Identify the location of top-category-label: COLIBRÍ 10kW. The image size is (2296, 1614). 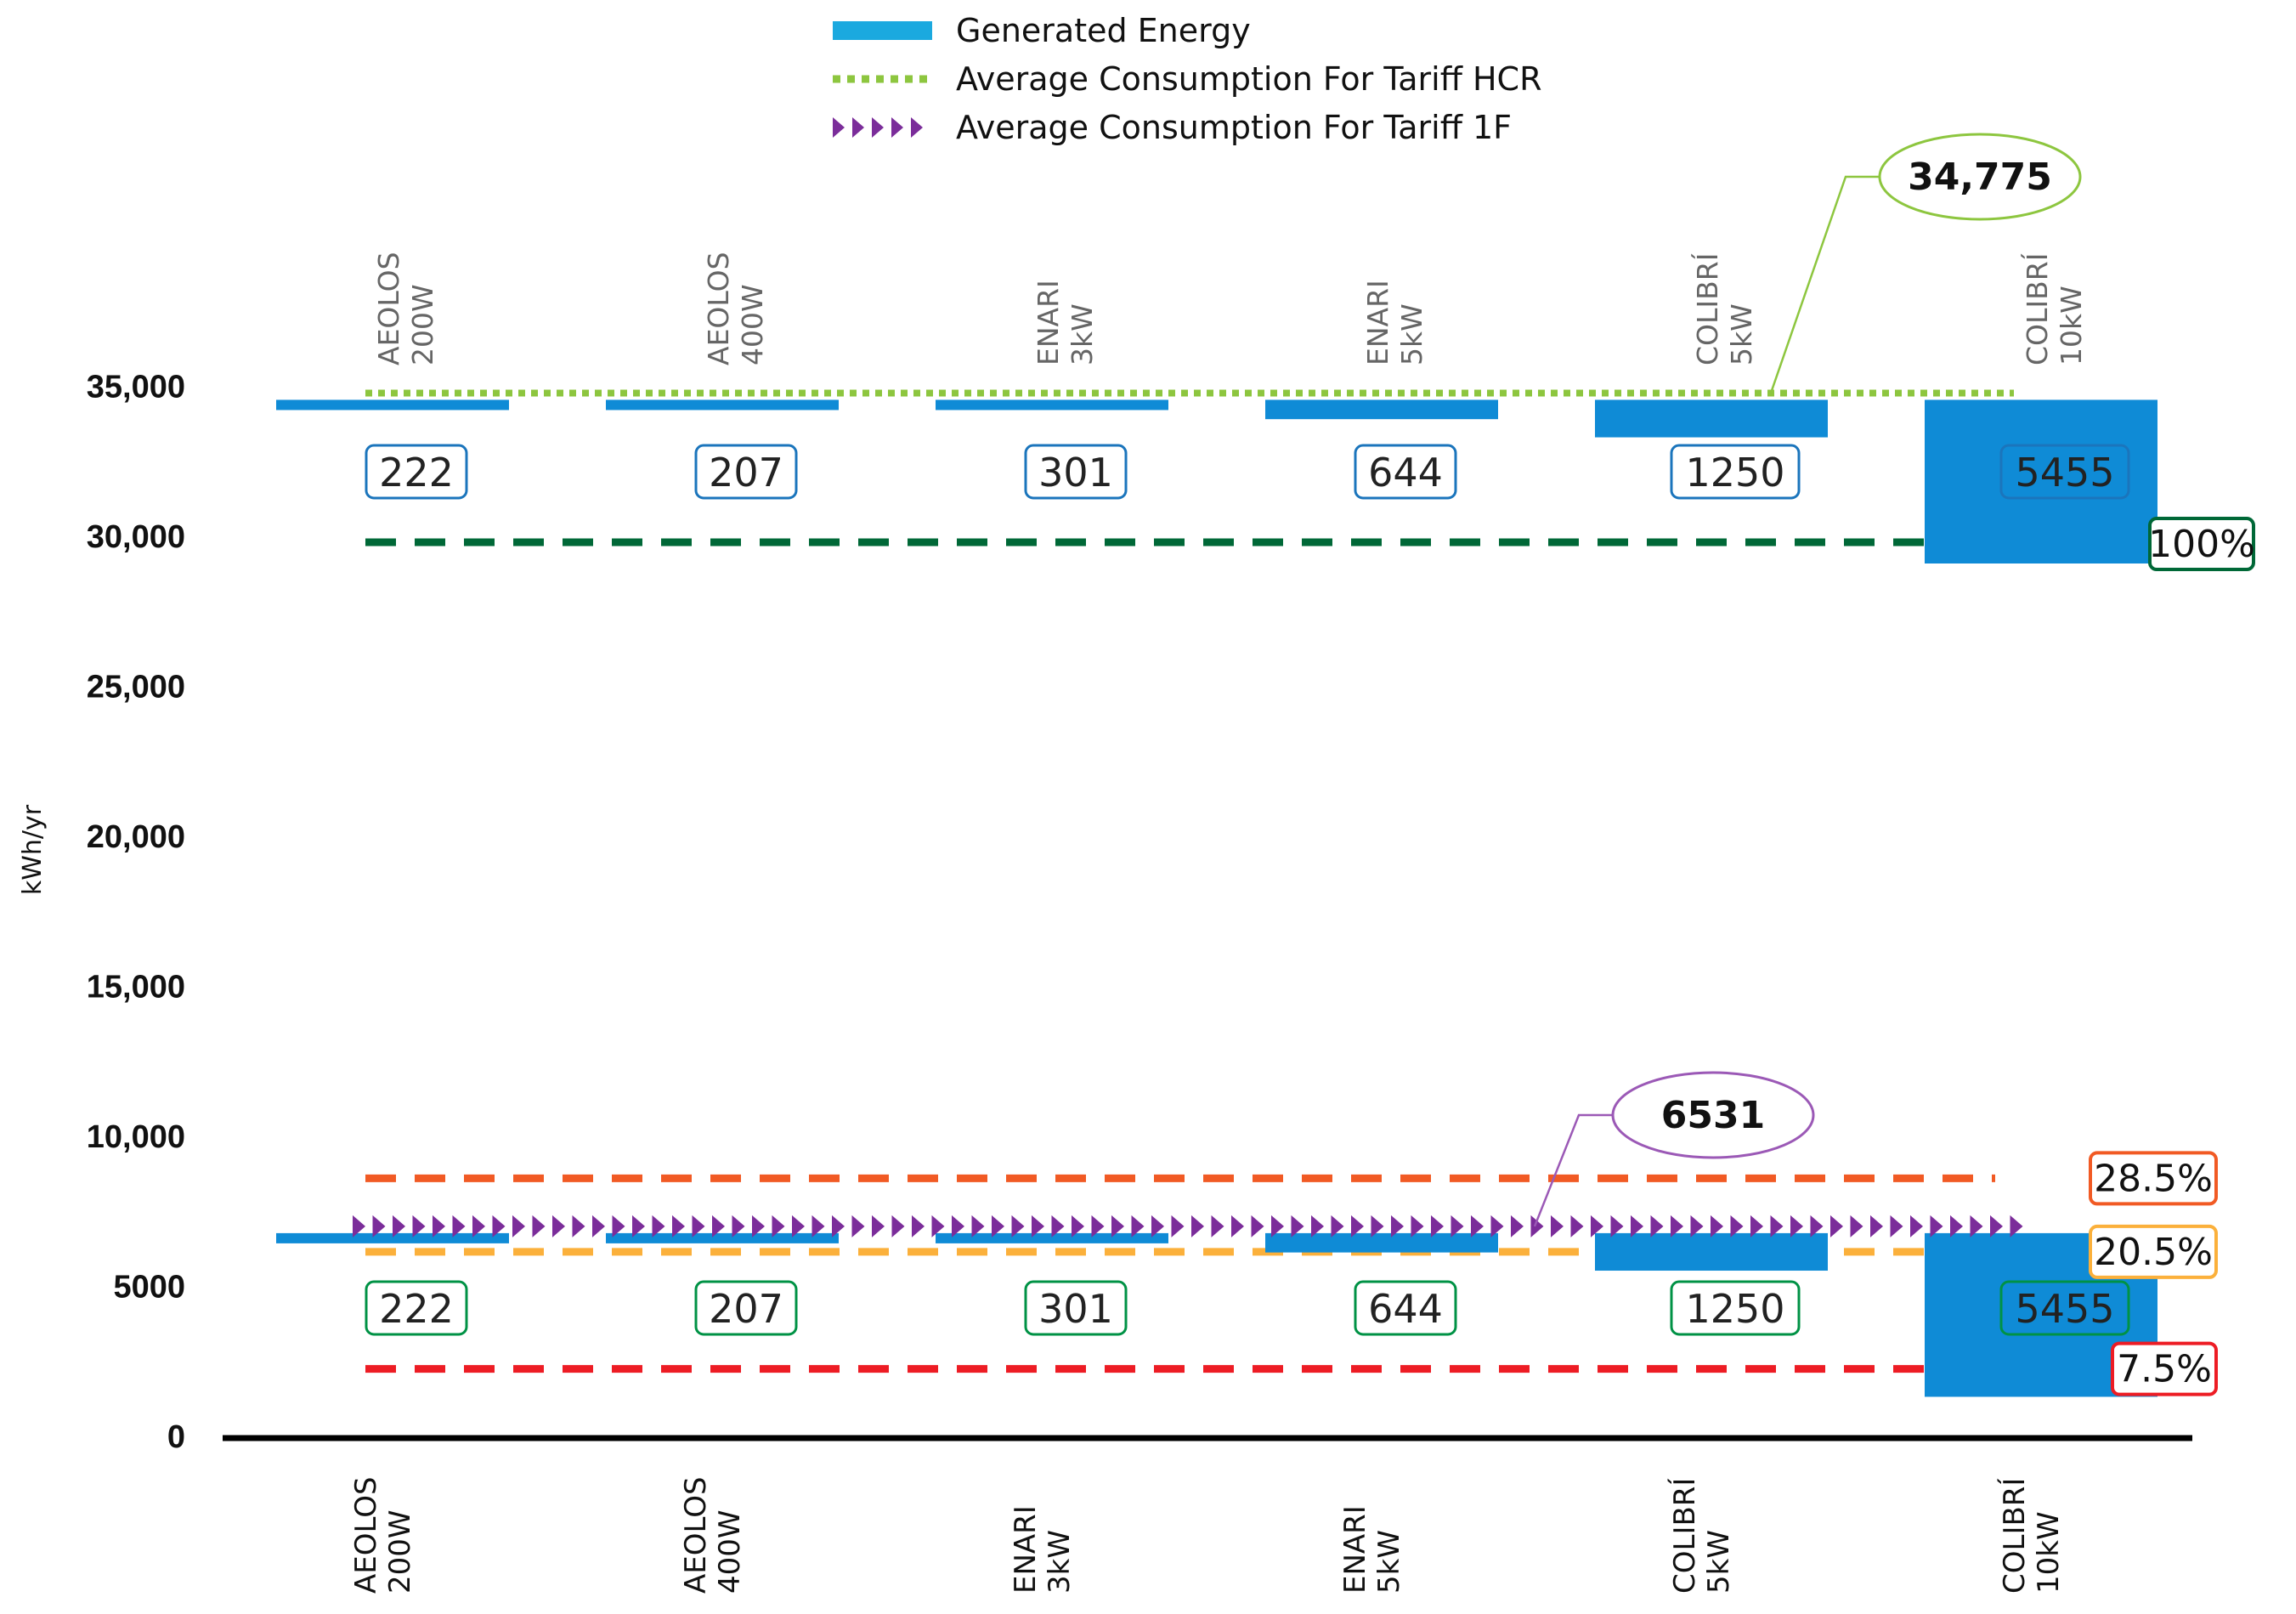
(2054, 309).